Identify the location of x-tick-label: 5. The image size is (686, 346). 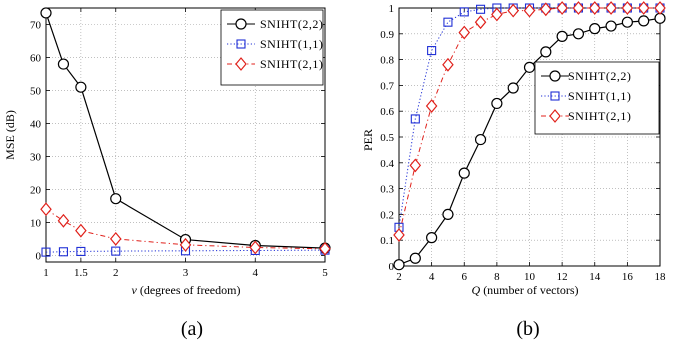
(325, 273).